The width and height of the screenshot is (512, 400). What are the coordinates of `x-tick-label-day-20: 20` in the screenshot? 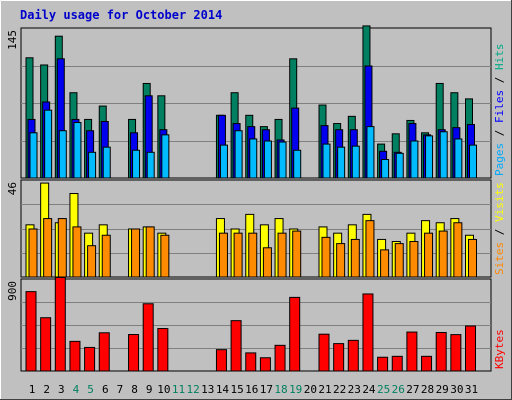 It's located at (310, 389).